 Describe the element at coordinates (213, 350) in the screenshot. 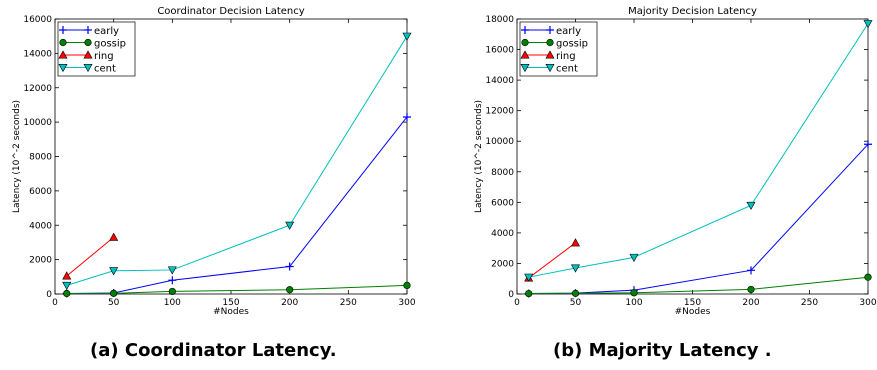

I see `caption-coordinator-latency: (a) Coordinator Latency.` at that location.